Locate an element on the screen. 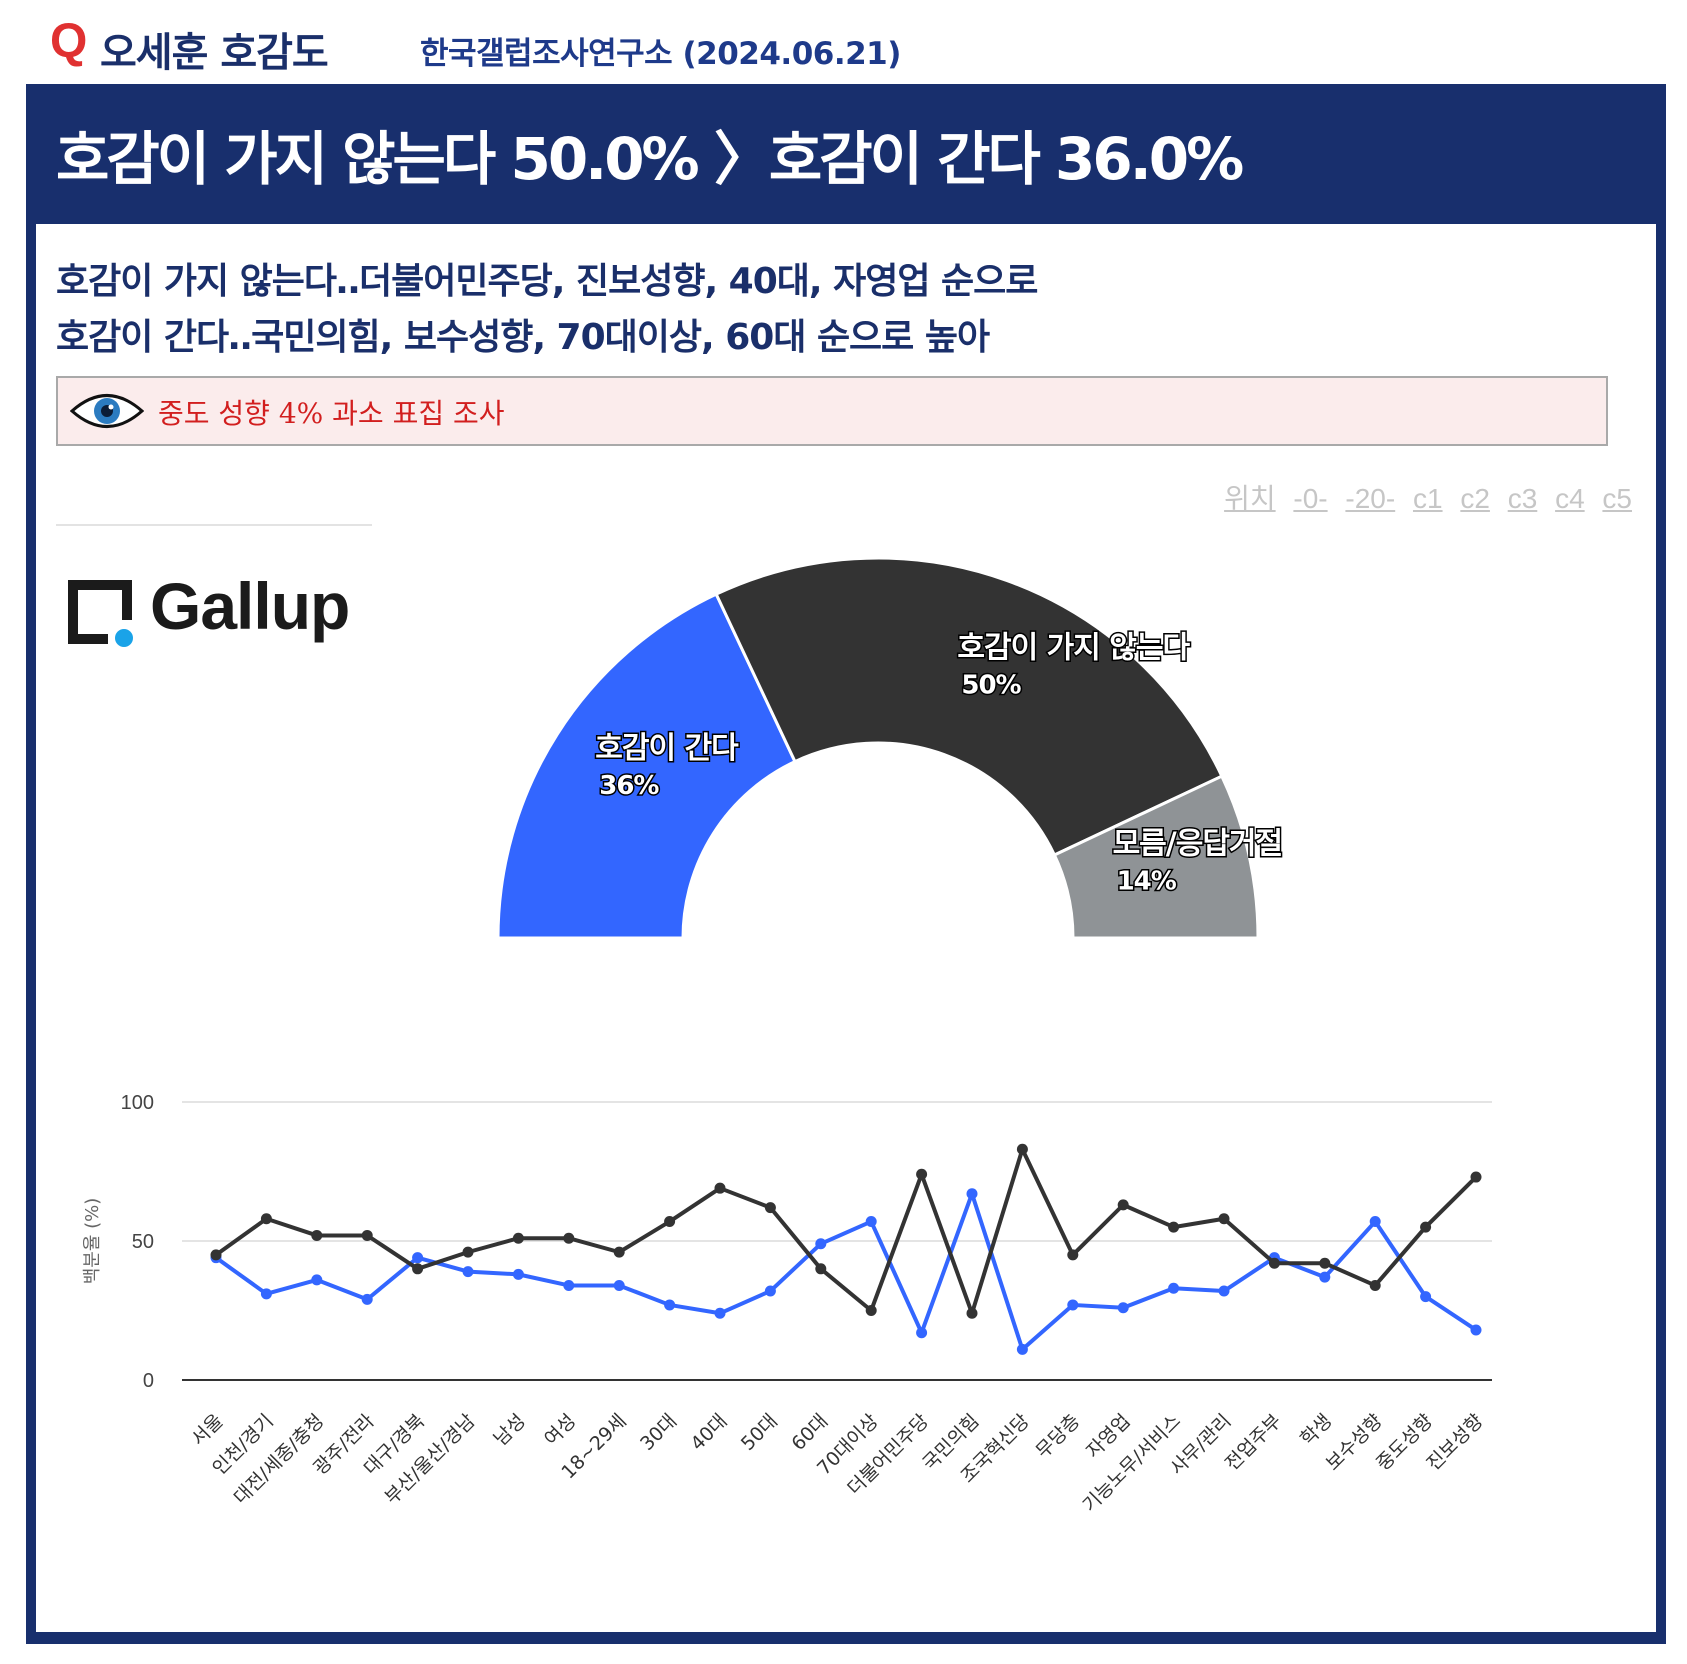  donut-value-0: 36% is located at coordinates (629, 786).